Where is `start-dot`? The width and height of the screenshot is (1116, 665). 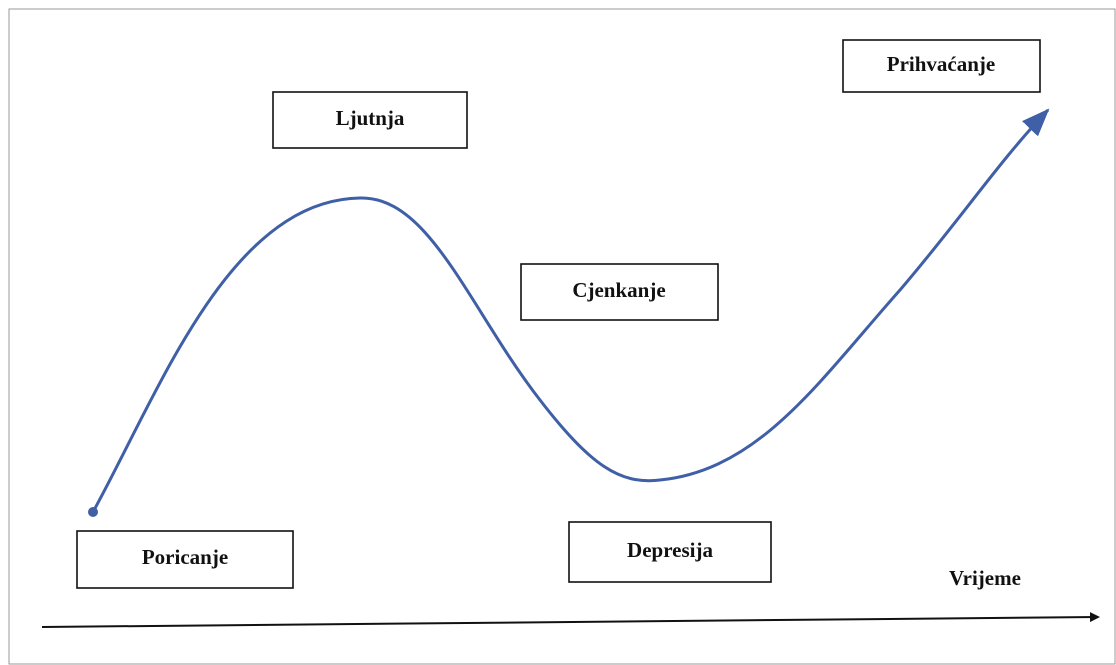 start-dot is located at coordinates (93, 512).